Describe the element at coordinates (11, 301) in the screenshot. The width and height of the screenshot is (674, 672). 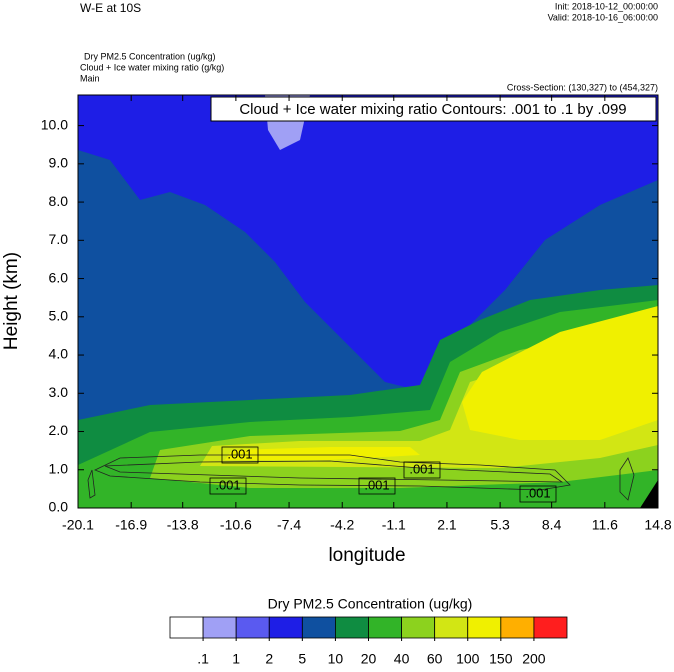
I see `y-axis-label: Height (km)` at that location.